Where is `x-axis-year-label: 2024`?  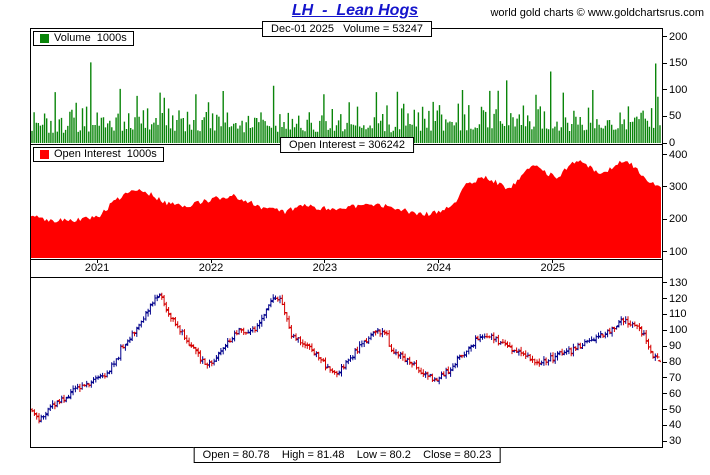
x-axis-year-label: 2024 is located at coordinates (439, 268).